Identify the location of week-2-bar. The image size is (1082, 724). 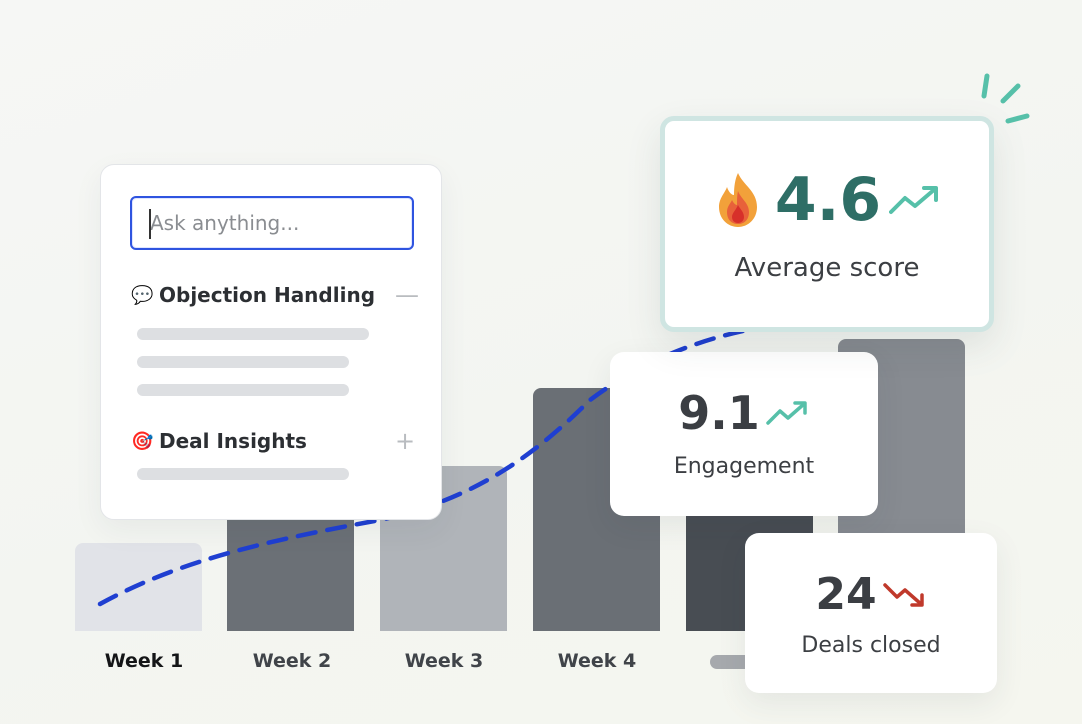
(290, 565).